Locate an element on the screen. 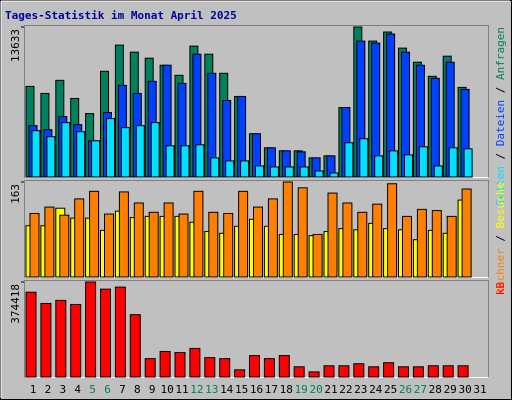 This screenshot has height=400, width=512. x-tick-label: 8 is located at coordinates (137, 389).